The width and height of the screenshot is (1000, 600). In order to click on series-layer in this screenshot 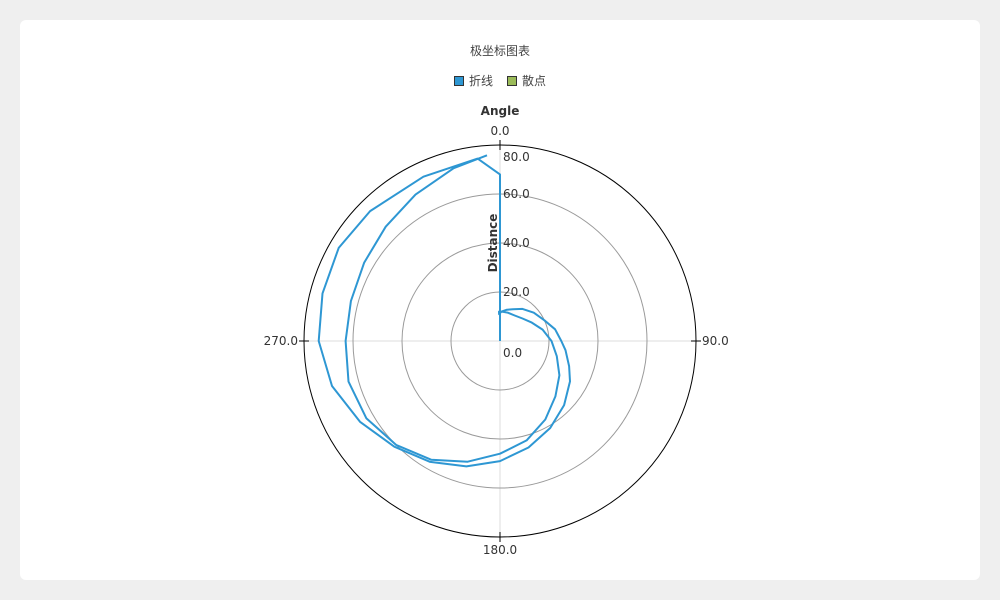, I will do `click(444, 311)`.